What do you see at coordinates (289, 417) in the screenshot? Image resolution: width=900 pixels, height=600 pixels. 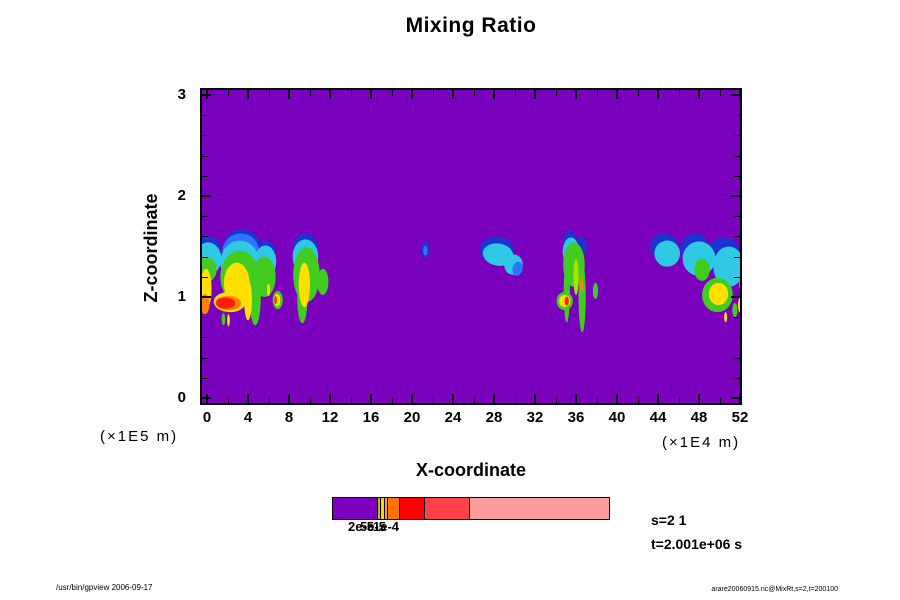 I see `x-tick-label: 8` at bounding box center [289, 417].